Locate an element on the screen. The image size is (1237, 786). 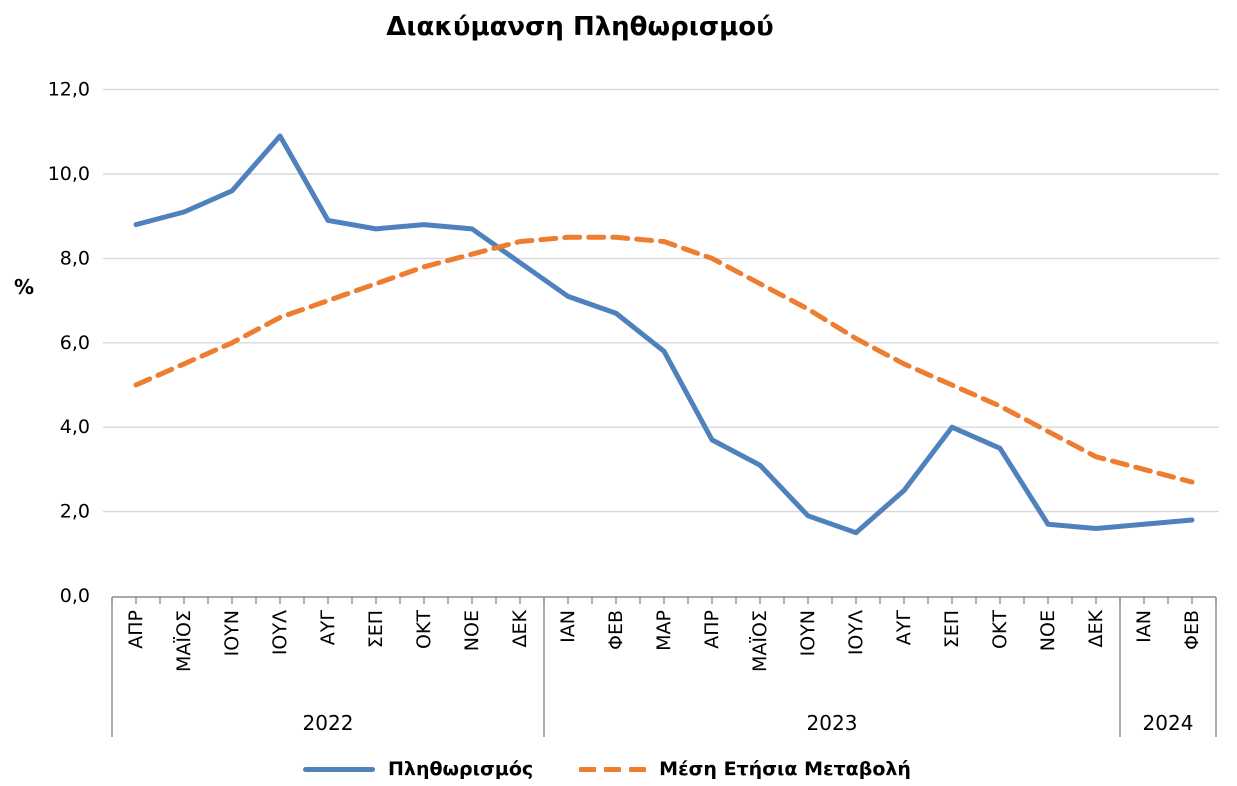
y-tick-label: 0,0 is located at coordinates (75, 596).